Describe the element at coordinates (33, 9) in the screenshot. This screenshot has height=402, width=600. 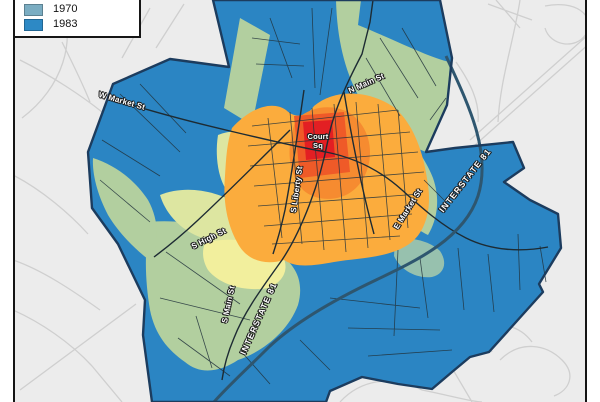
I see `legend-swatch-1970` at that location.